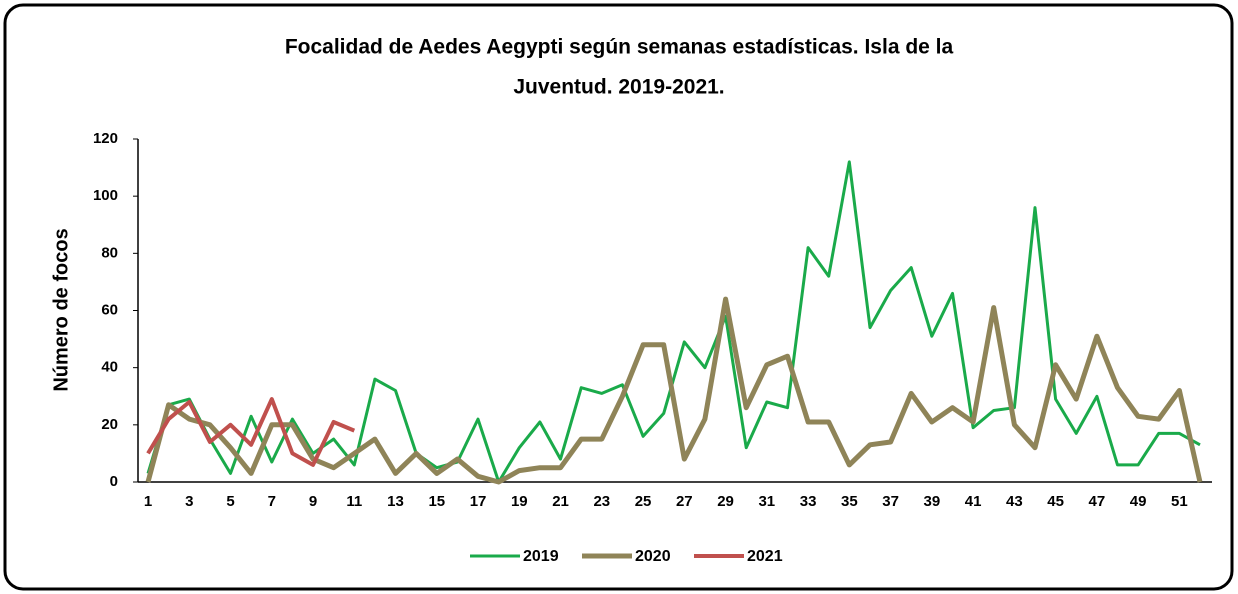  Describe the element at coordinates (105, 138) in the screenshot. I see `y-tick-label: 120` at that location.